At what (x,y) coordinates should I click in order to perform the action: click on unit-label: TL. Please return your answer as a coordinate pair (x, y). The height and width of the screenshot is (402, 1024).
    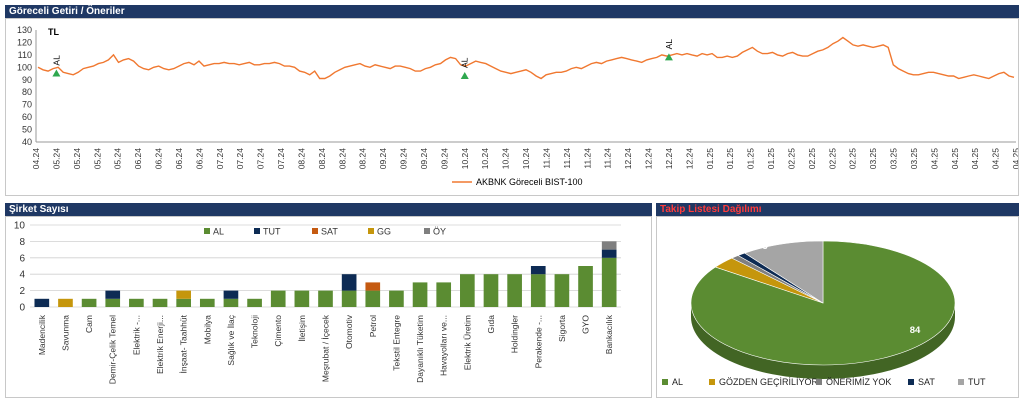
    Looking at the image, I should click on (53, 32).